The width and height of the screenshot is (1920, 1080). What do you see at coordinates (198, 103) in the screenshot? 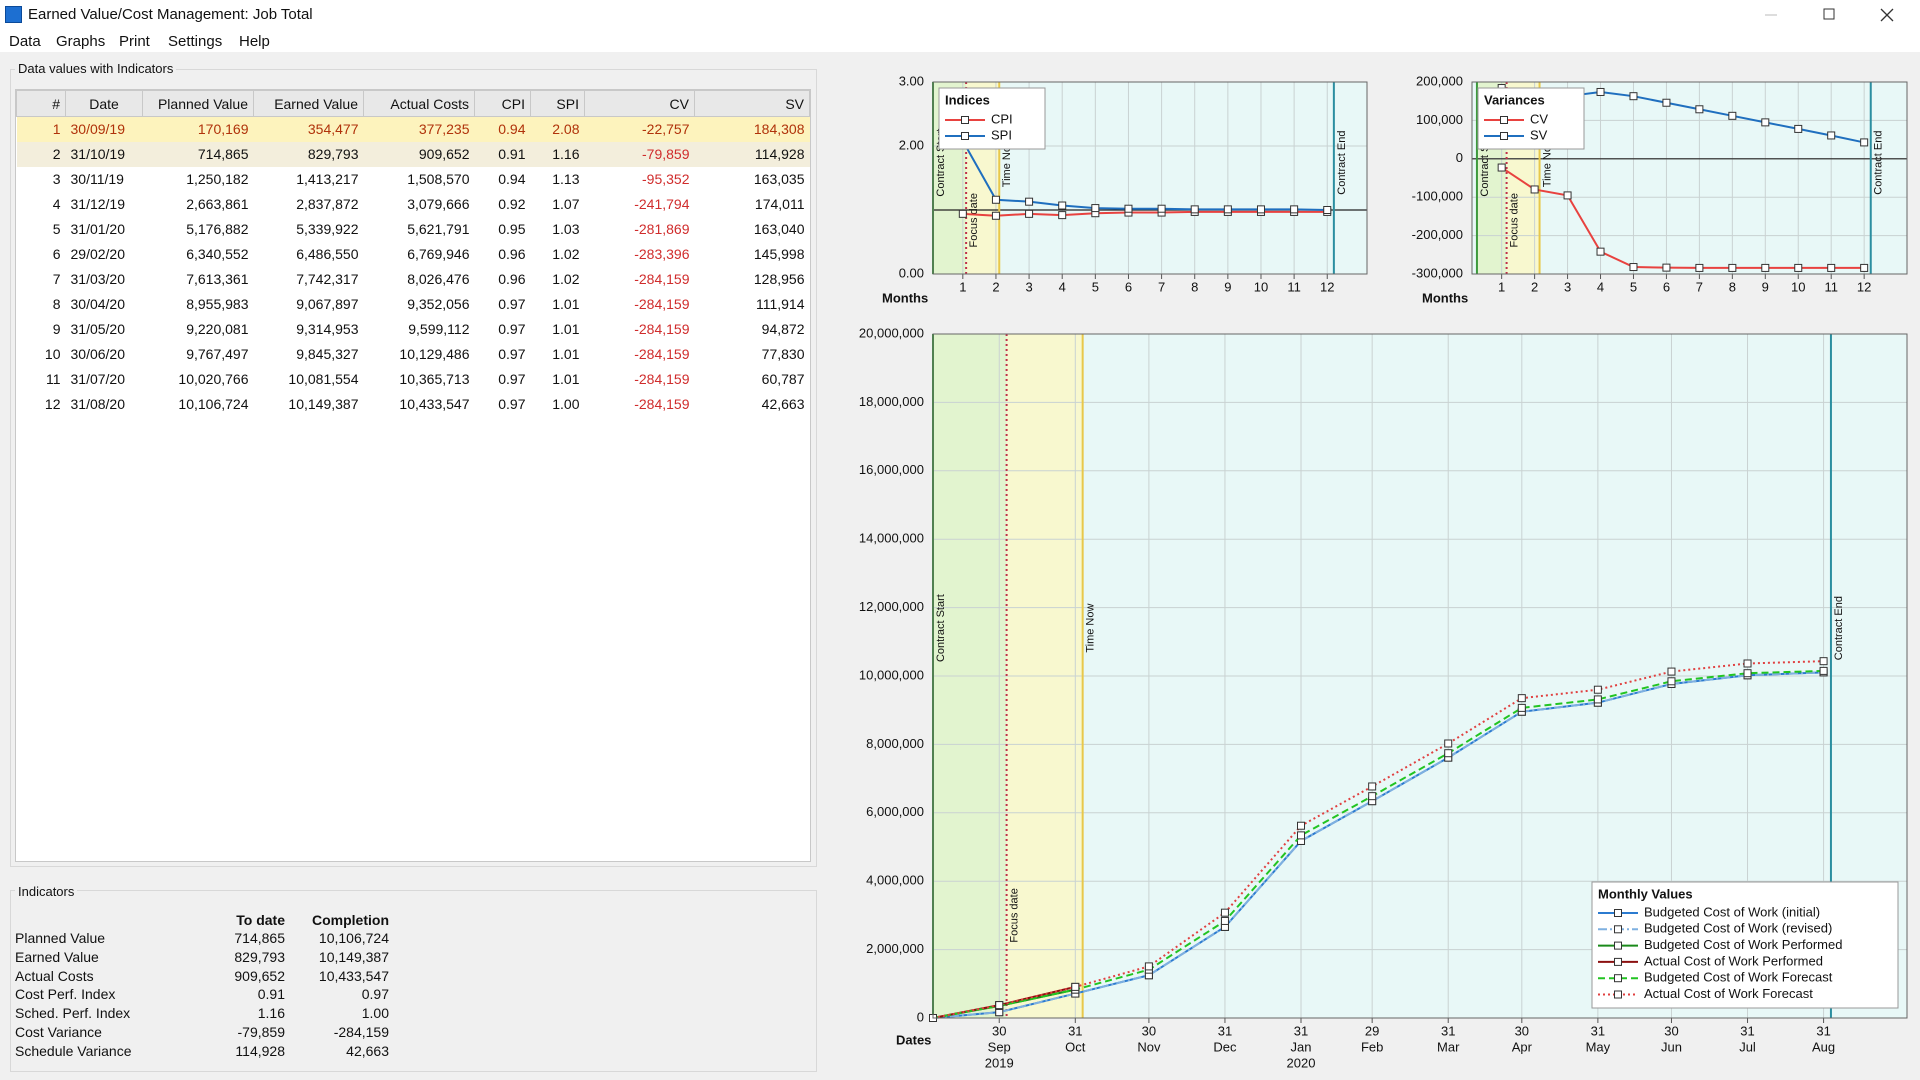
I see `column-header: Planned Value` at bounding box center [198, 103].